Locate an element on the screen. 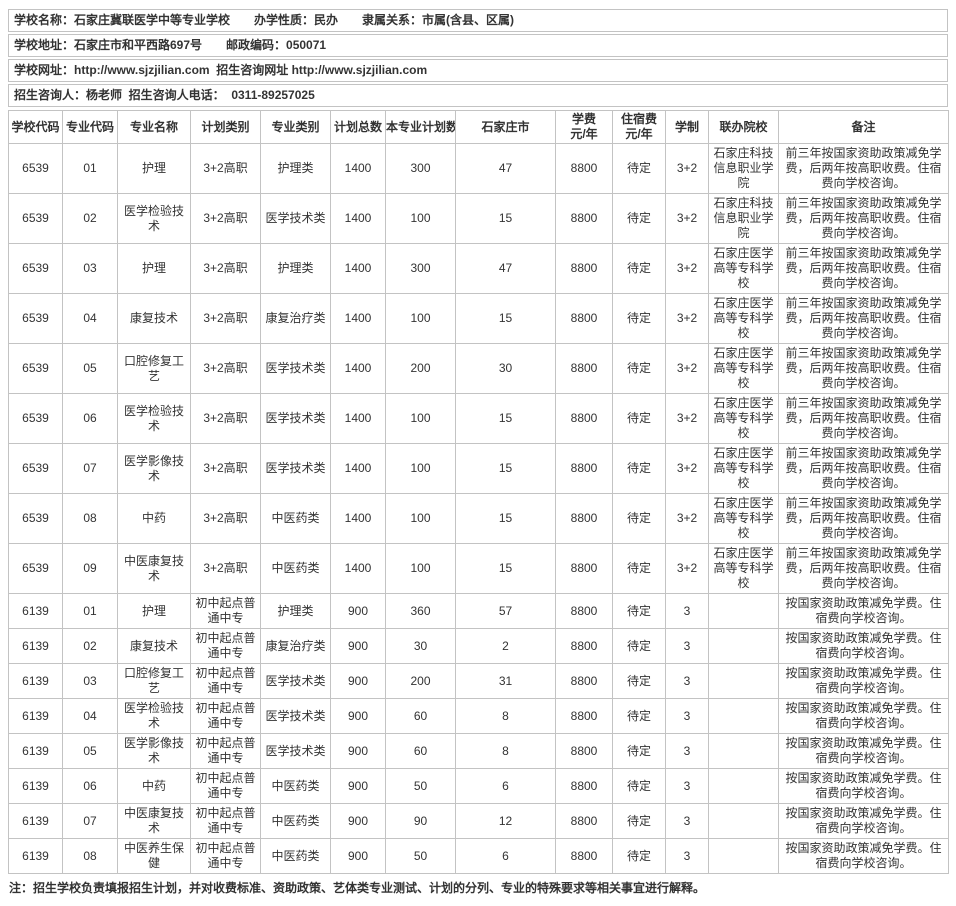 The image size is (956, 906). cell-major-code: 08 is located at coordinates (90, 518).